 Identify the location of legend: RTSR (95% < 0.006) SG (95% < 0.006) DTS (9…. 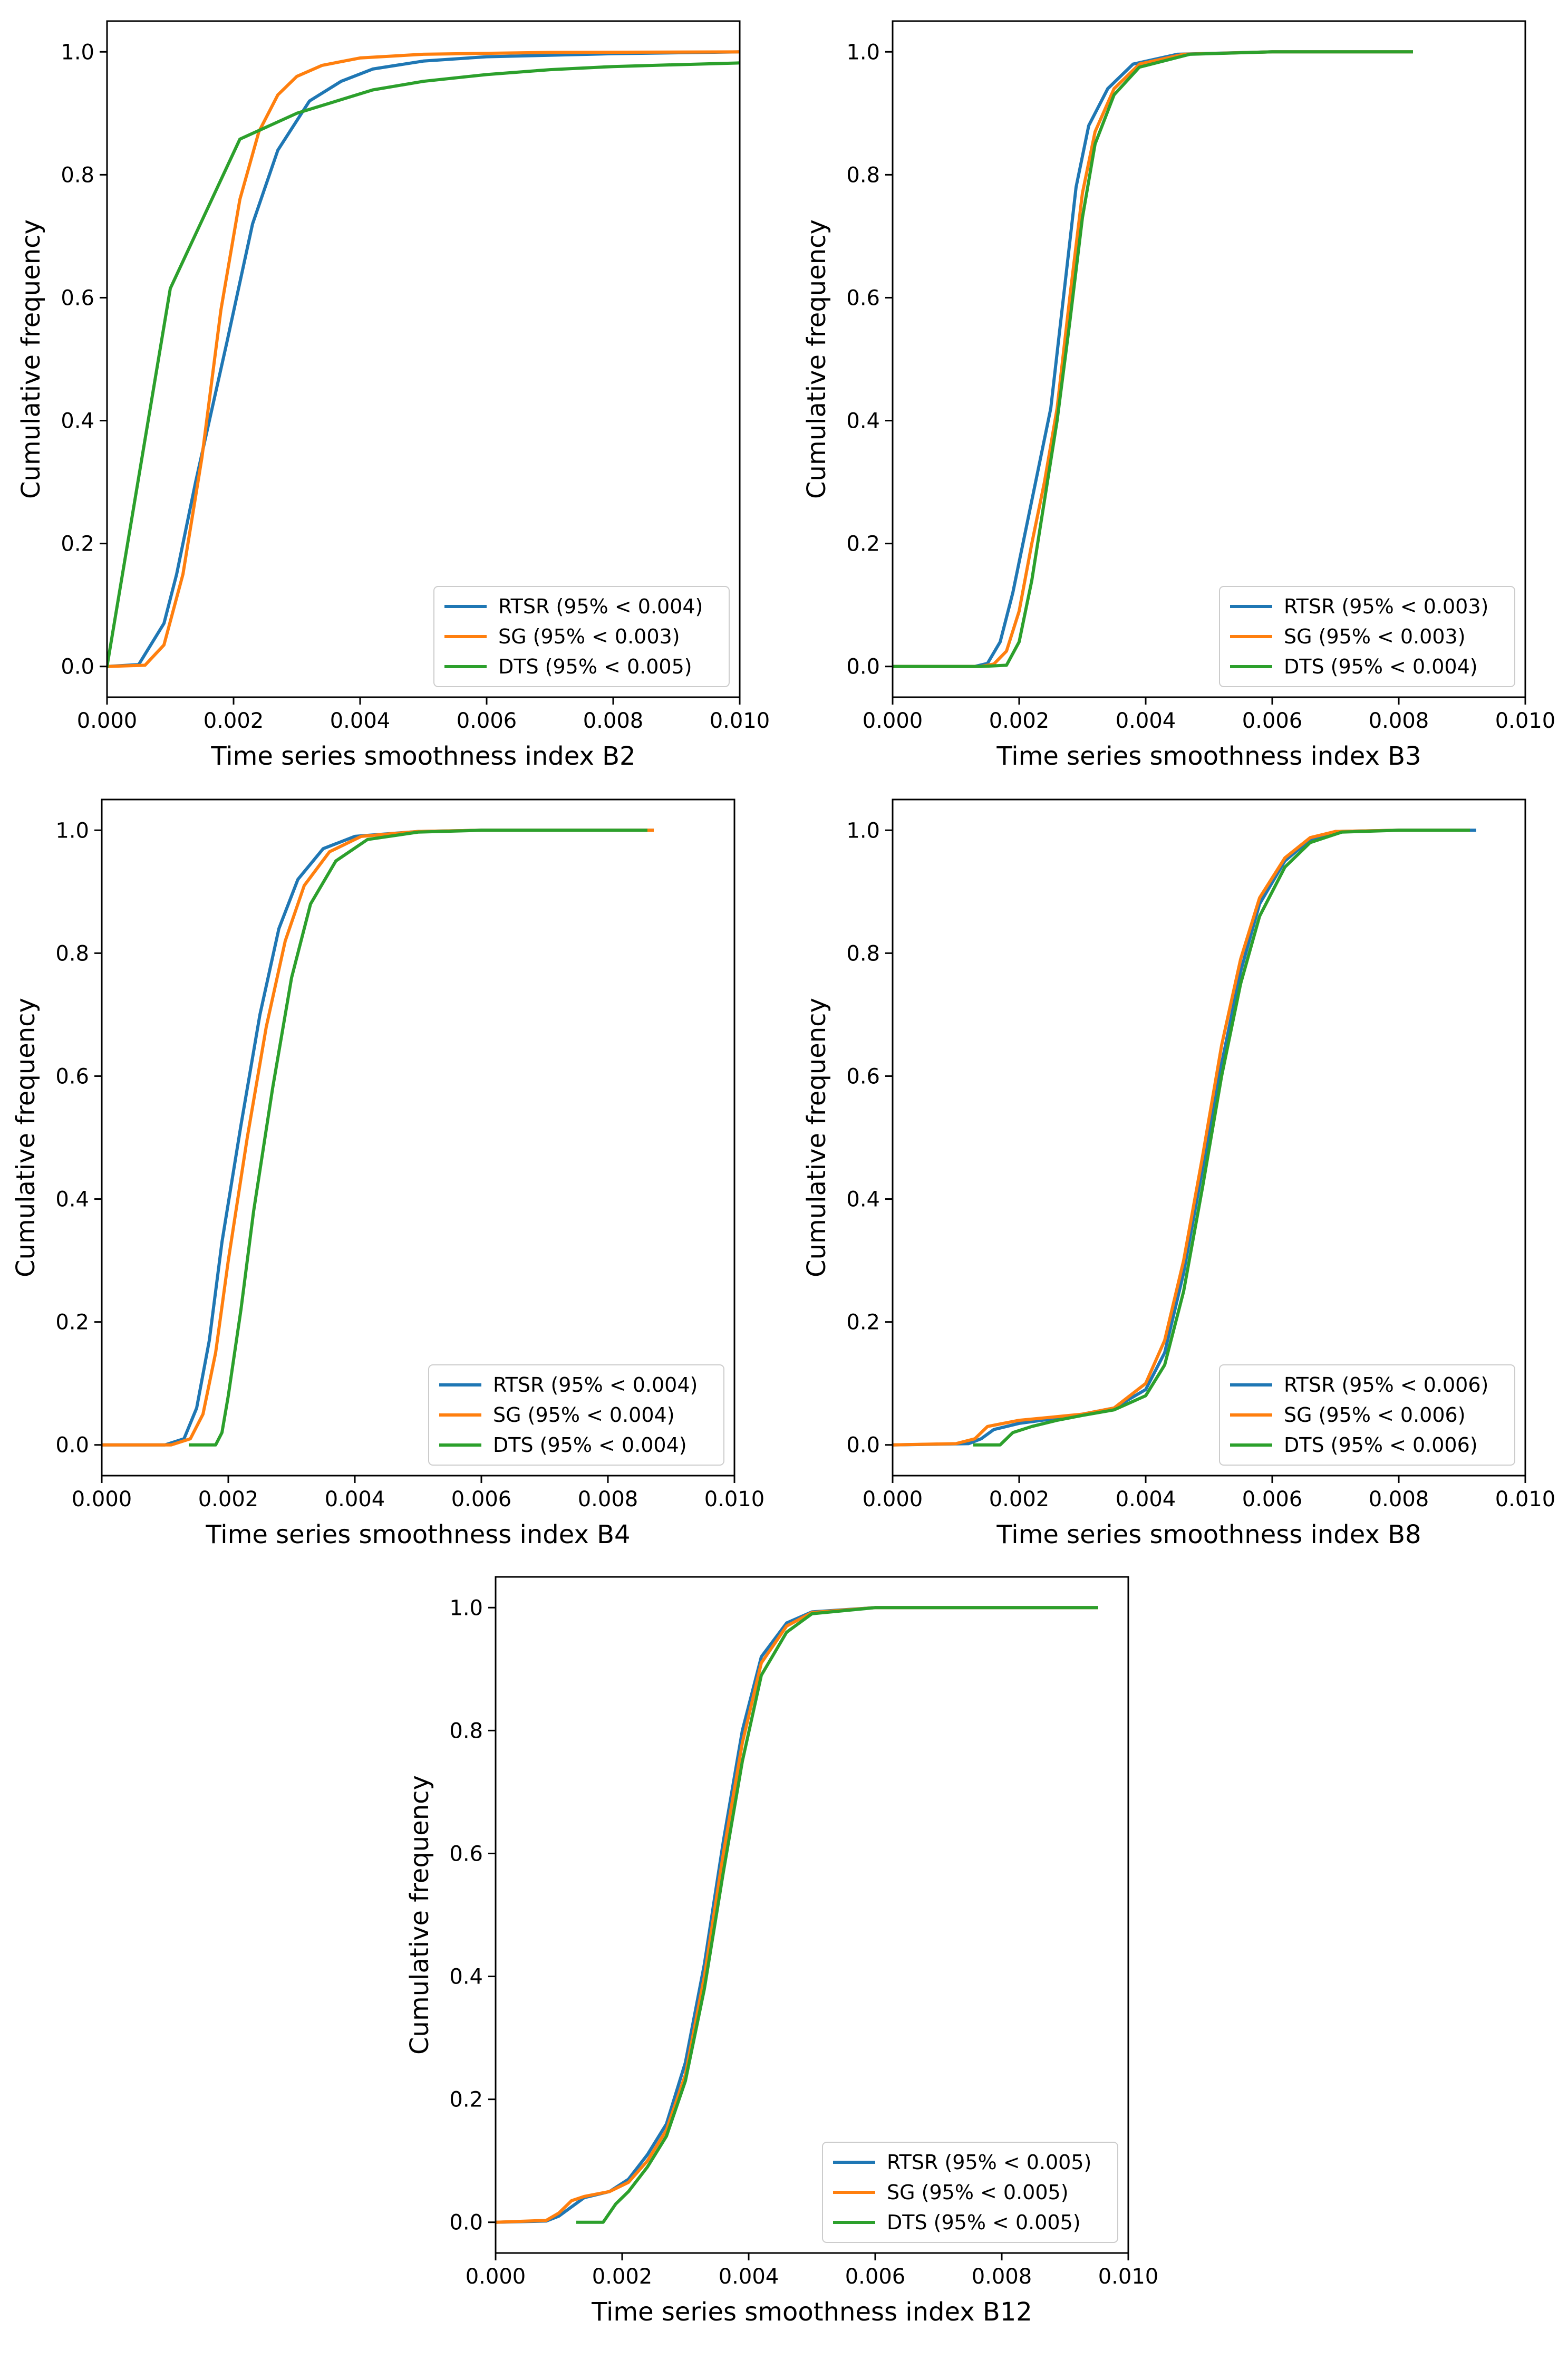
(1367, 1415).